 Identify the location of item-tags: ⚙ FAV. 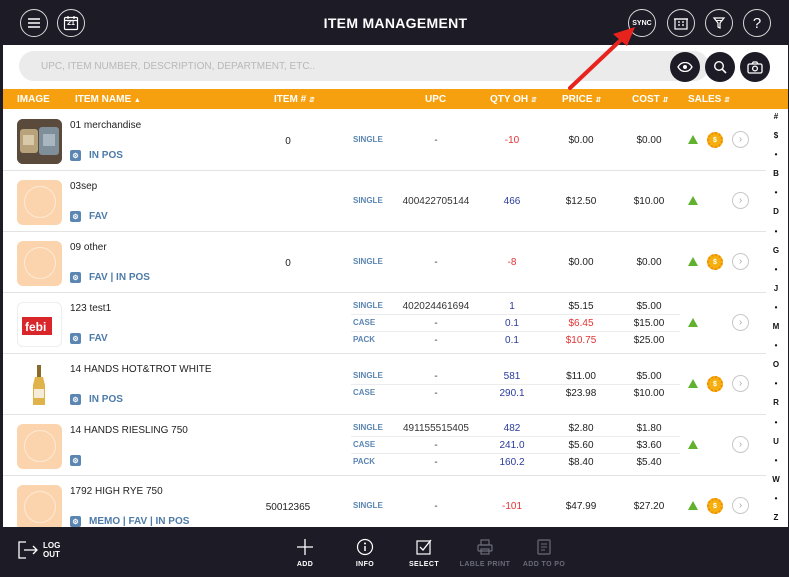
(89, 338).